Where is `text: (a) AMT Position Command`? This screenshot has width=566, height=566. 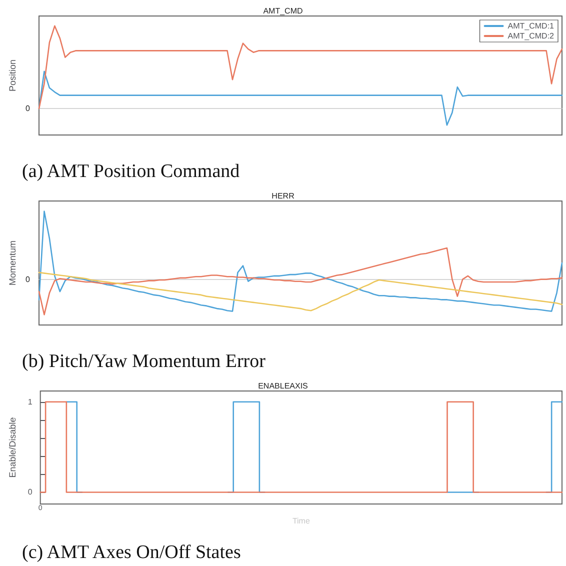
text: (a) AMT Position Command is located at coordinates (131, 171).